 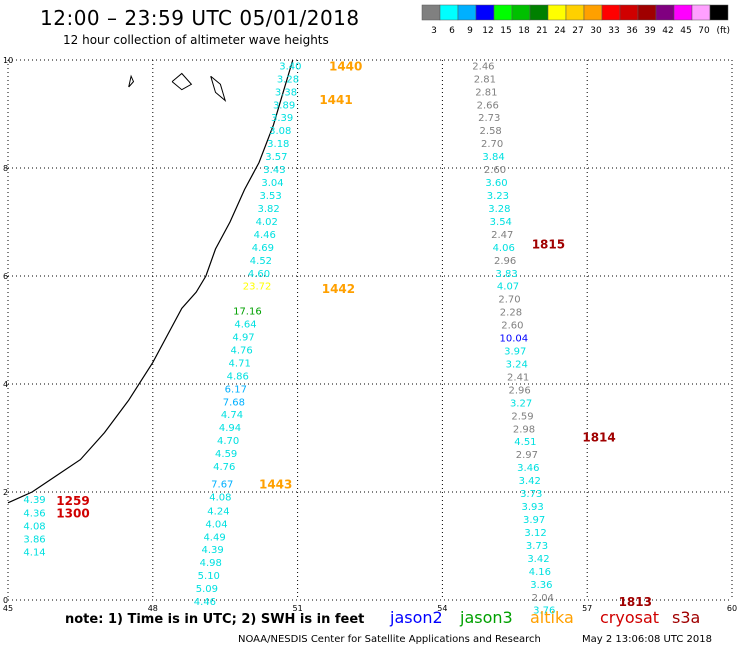 I want to click on wave-height-value: 3.97, so click(x=515, y=352).